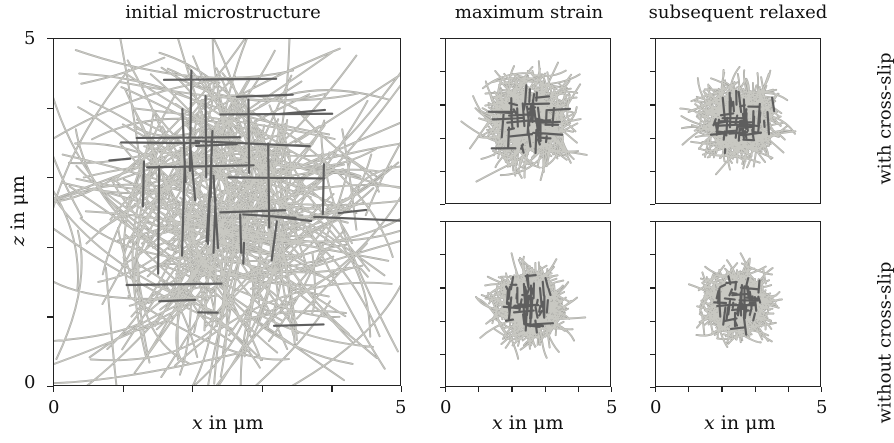  I want to click on dislocation-network-max-strain-with, so click(528, 121).